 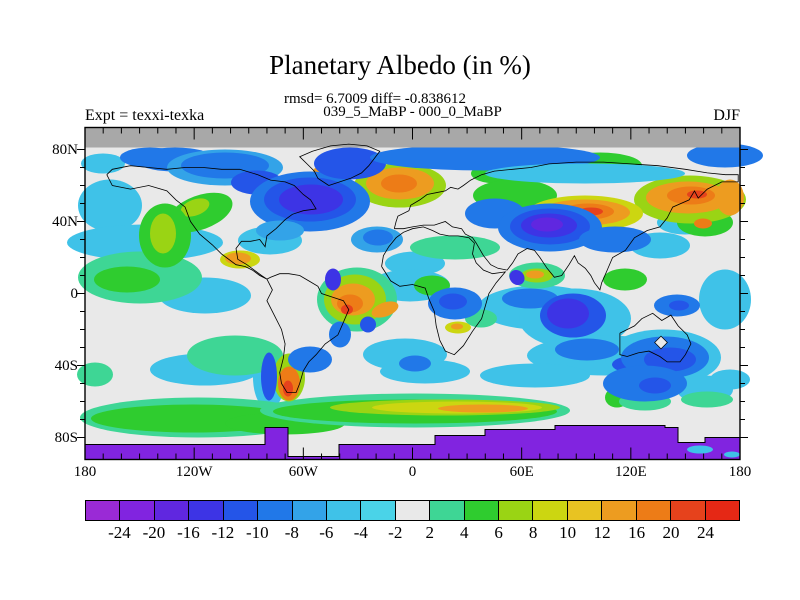 I want to click on colorbar-boundary-label: -16, so click(x=188, y=532).